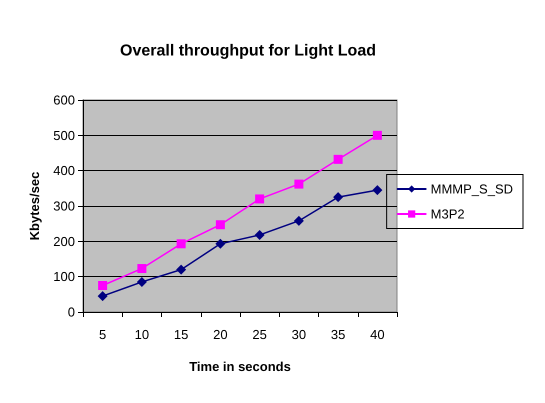  What do you see at coordinates (220, 334) in the screenshot?
I see `x-tick-label: 20` at bounding box center [220, 334].